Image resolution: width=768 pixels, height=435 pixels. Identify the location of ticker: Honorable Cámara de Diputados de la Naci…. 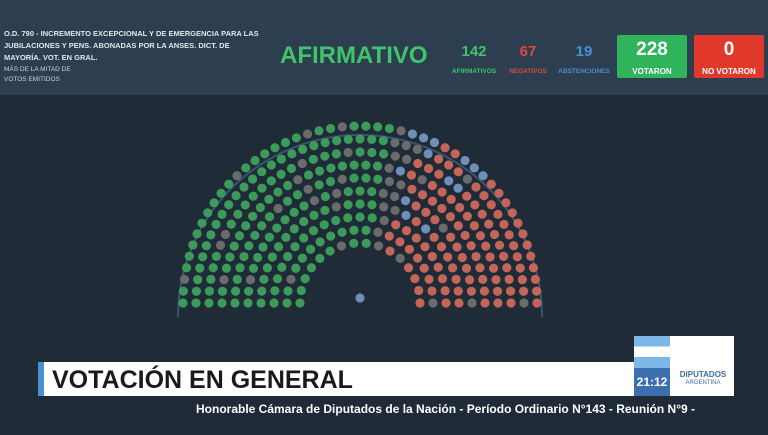
(446, 409).